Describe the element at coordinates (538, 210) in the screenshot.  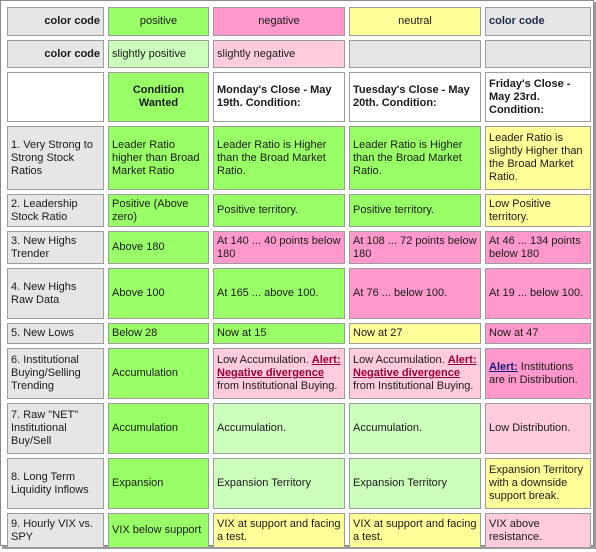
I see `friday-cell: Low Positive territory.` at that location.